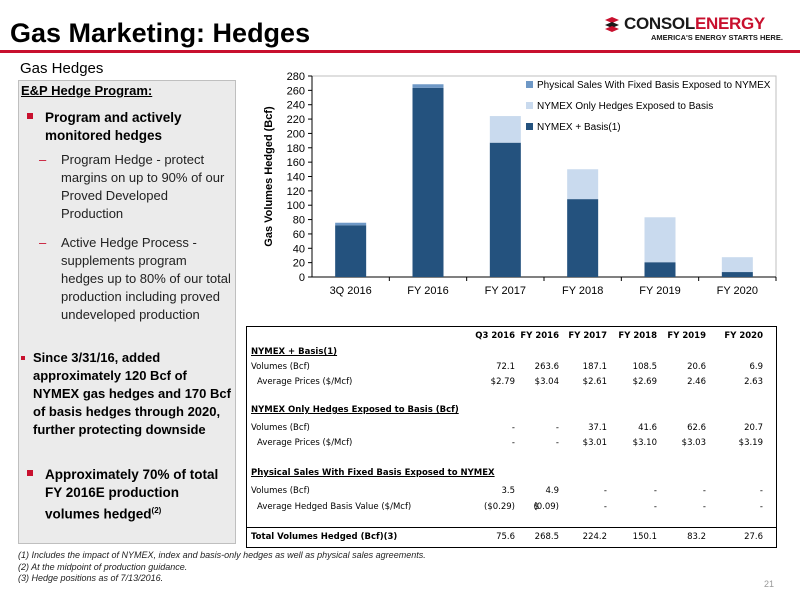 The height and width of the screenshot is (600, 800). Describe the element at coordinates (546, 367) in the screenshot. I see `table-cell: 263.6` at that location.